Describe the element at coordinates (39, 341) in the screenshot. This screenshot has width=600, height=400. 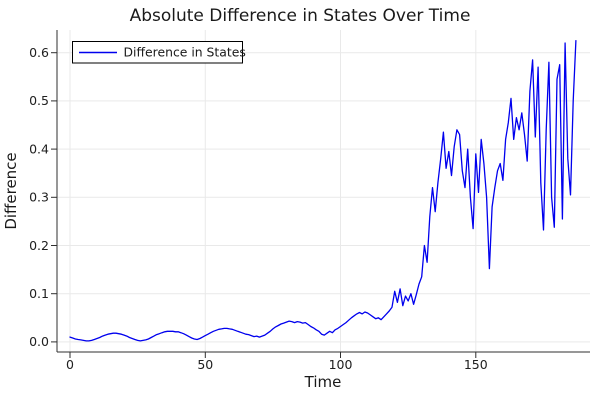
I see `y-tick-label: 0.0` at that location.